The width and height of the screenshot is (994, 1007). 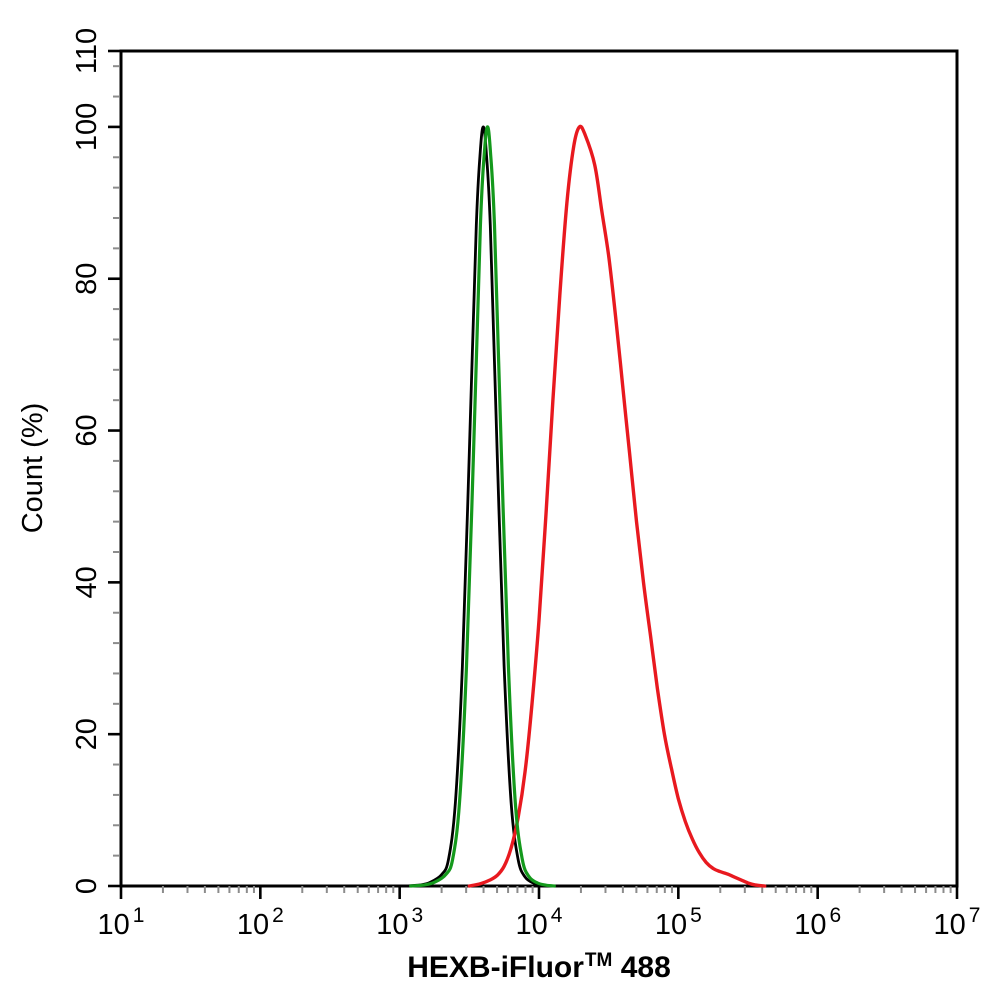 What do you see at coordinates (556, 889) in the screenshot?
I see `x-axis-minor-ticks` at bounding box center [556, 889].